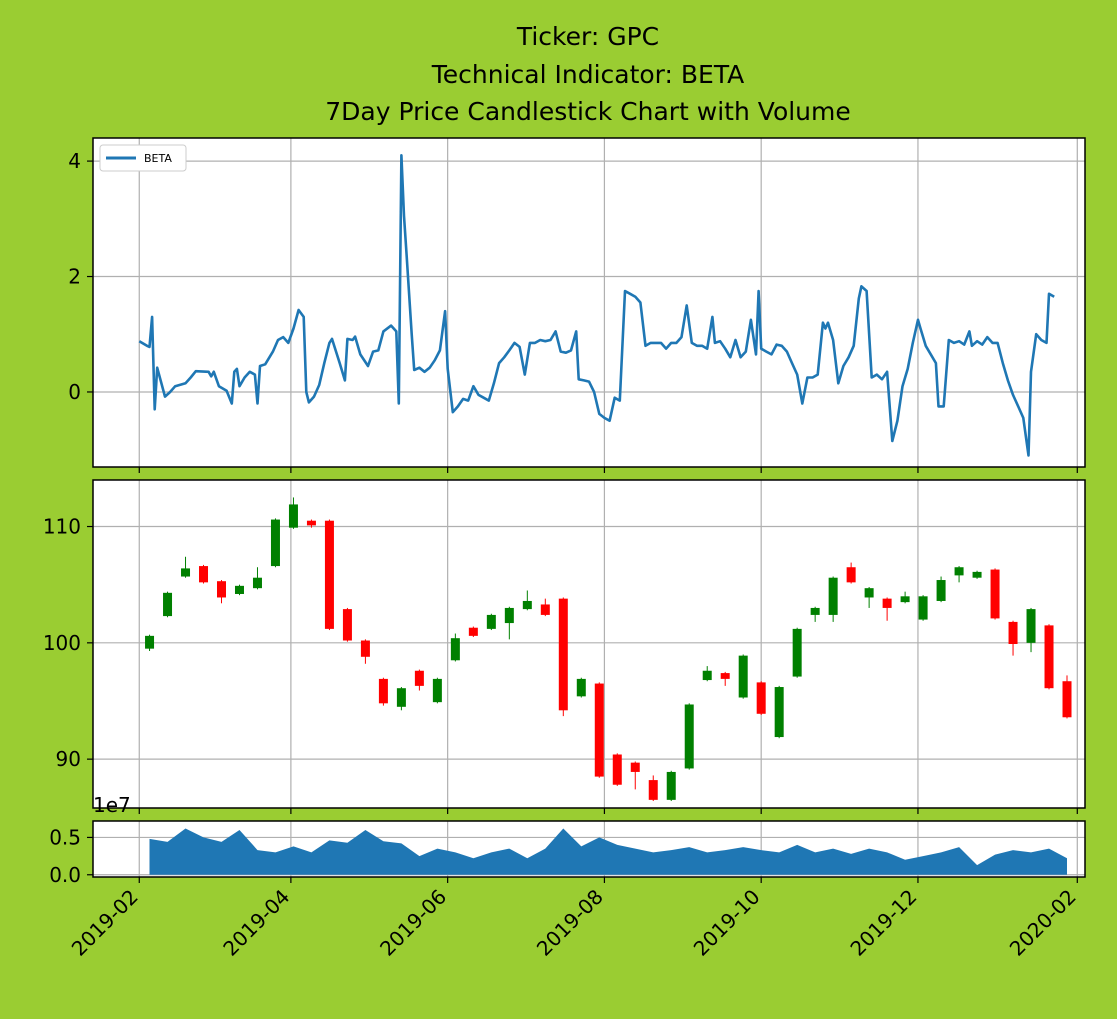 The width and height of the screenshot is (1117, 1019). Describe the element at coordinates (68, 759) in the screenshot. I see `y-tick-label: 90` at that location.